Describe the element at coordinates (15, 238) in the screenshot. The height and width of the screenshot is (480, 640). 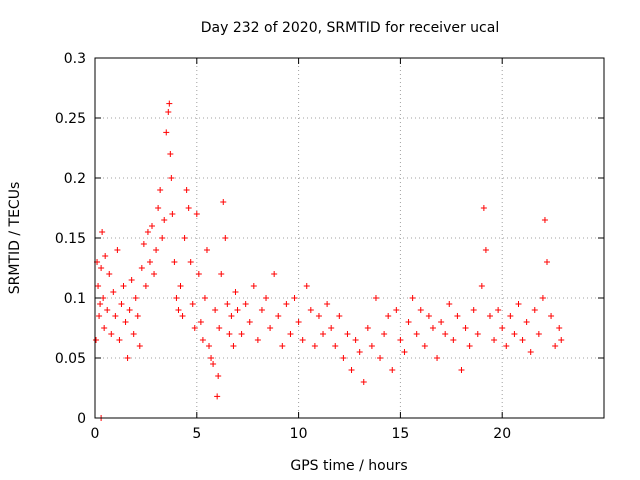
I see `y-axis-label: SRMTID / TECUs` at that location.